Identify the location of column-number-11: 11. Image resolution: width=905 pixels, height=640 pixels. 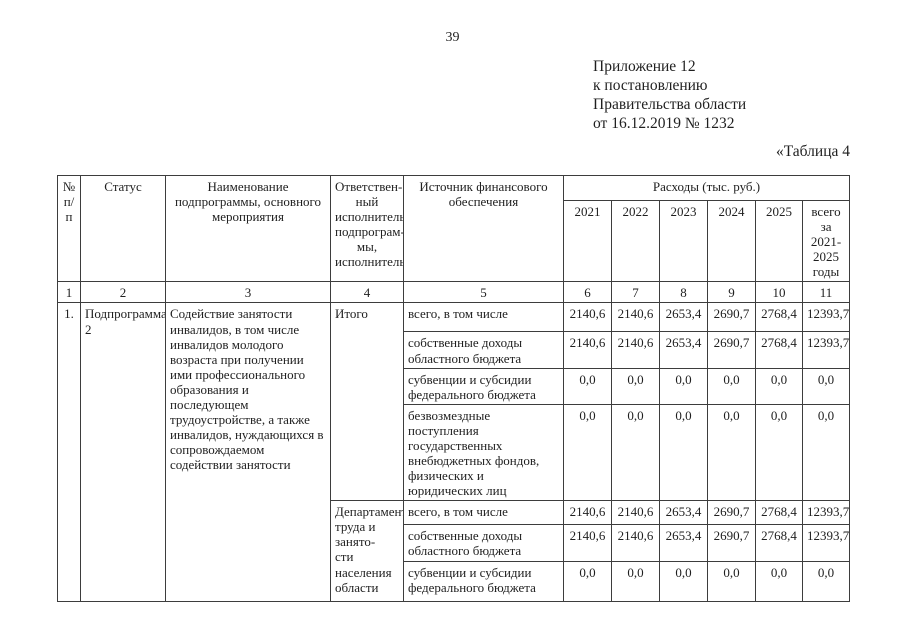
(826, 292).